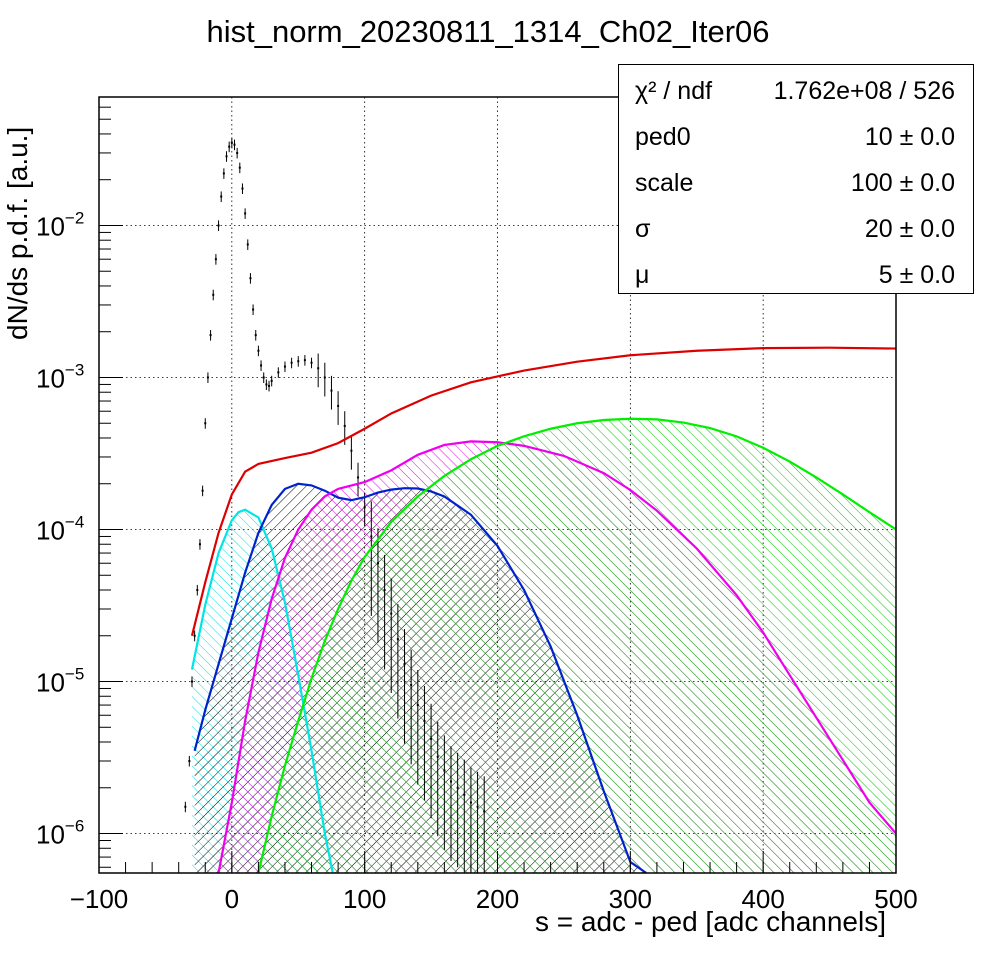 The width and height of the screenshot is (996, 972). Describe the element at coordinates (864, 91) in the screenshot. I see `stats-value: 1.762e+08 / 526` at that location.